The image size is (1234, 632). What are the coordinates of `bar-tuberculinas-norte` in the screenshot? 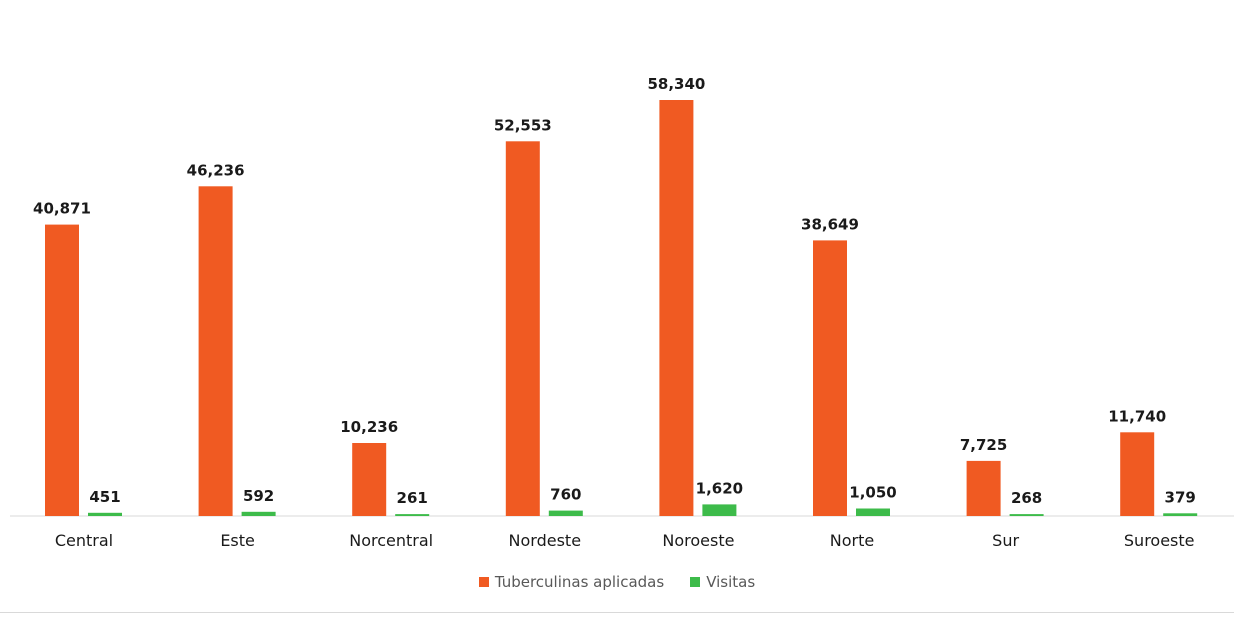 It's located at (830, 378).